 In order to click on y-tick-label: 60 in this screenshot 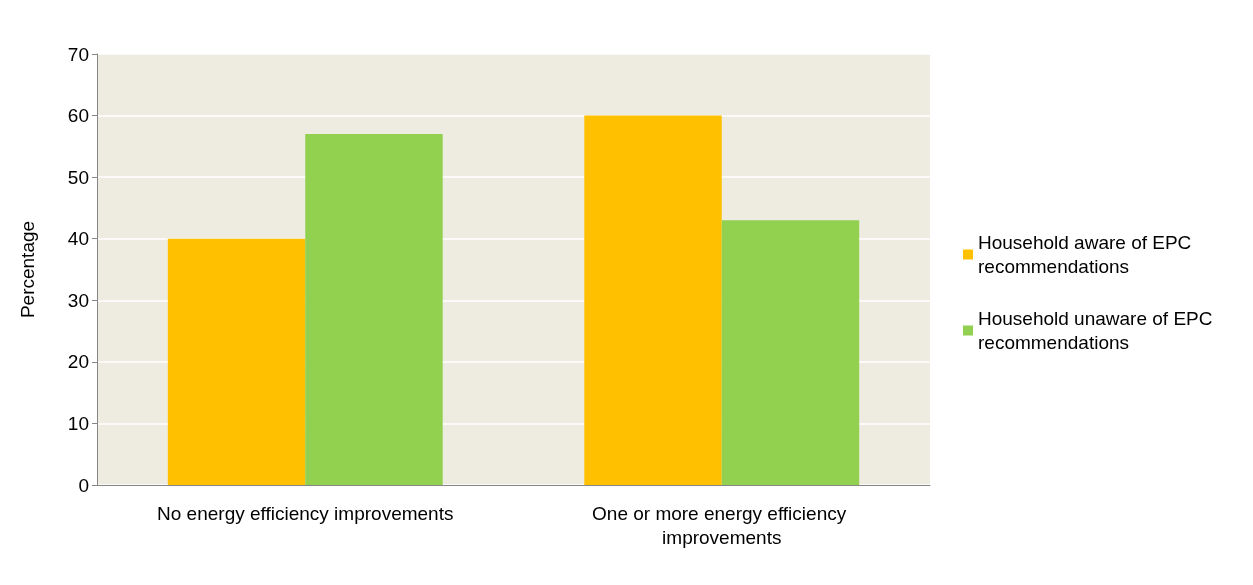, I will do `click(78, 116)`.